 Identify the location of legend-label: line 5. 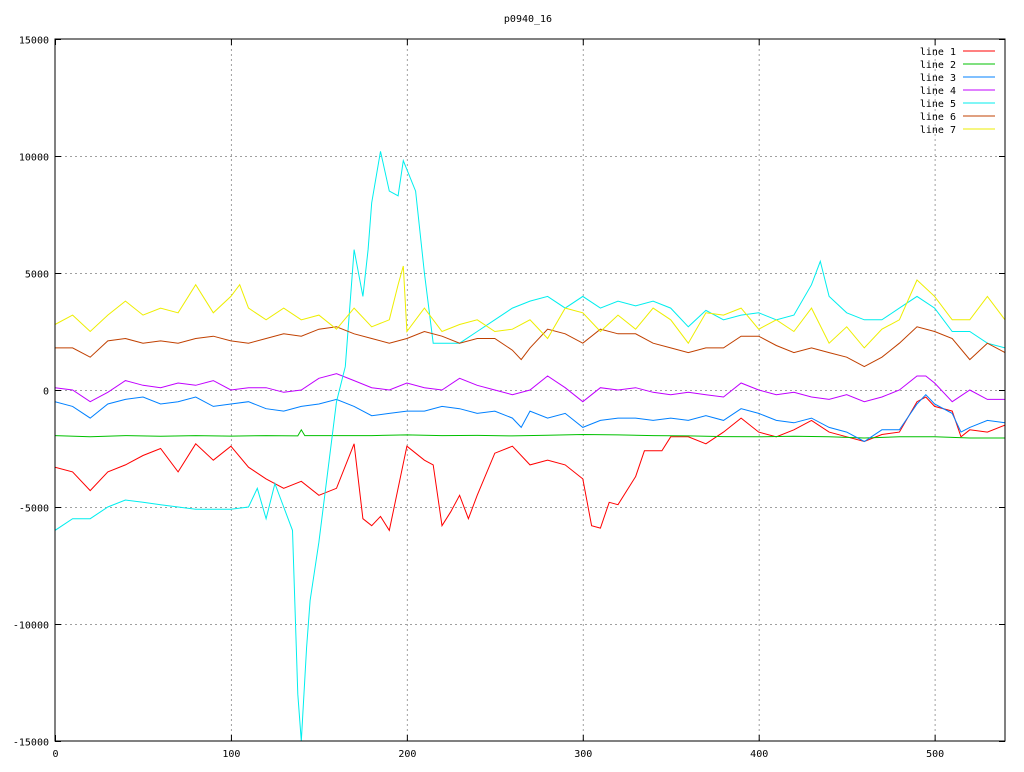
(938, 104).